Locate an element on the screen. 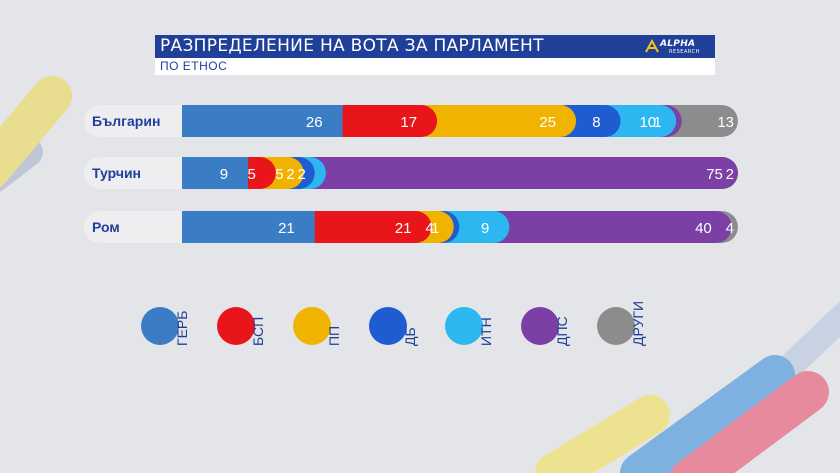 The height and width of the screenshot is (473, 840). legend-label: ИТН is located at coordinates (486, 331).